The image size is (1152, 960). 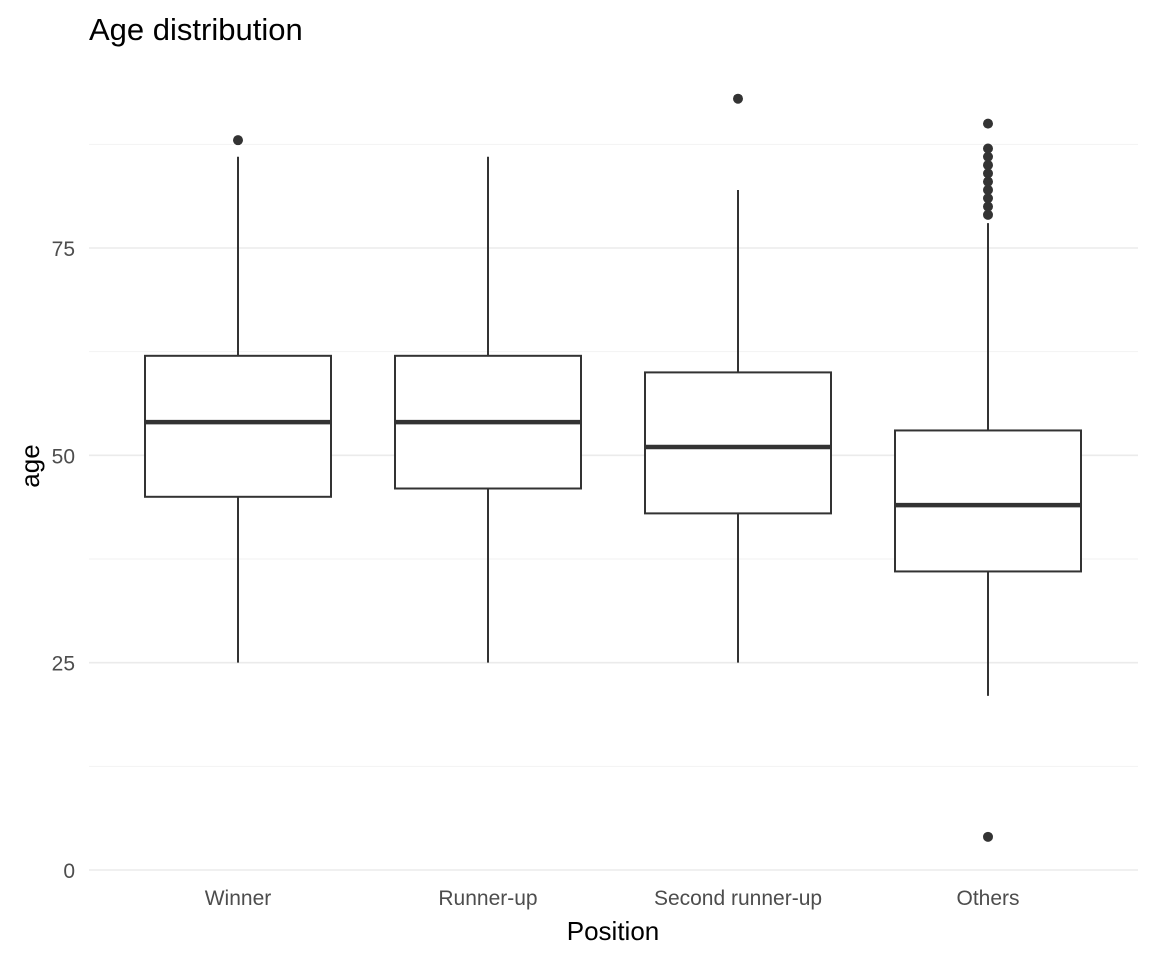 What do you see at coordinates (196, 29) in the screenshot?
I see `chart-title: Age distribution` at bounding box center [196, 29].